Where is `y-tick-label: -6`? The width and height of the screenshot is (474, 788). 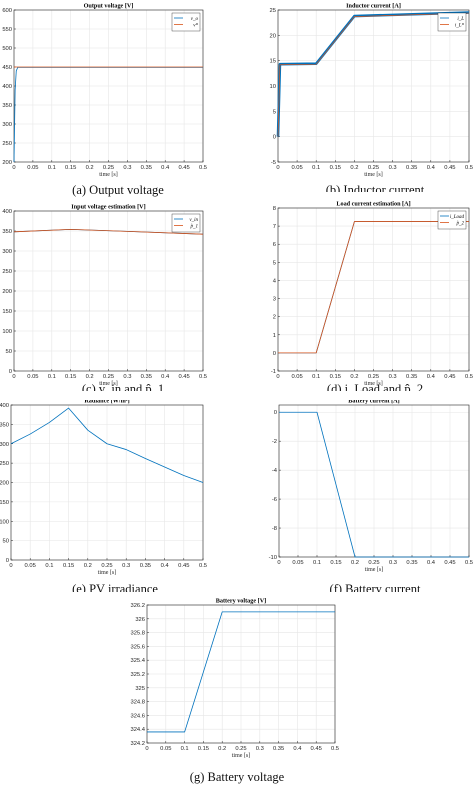 y-tick-label: -6 is located at coordinates (274, 500).